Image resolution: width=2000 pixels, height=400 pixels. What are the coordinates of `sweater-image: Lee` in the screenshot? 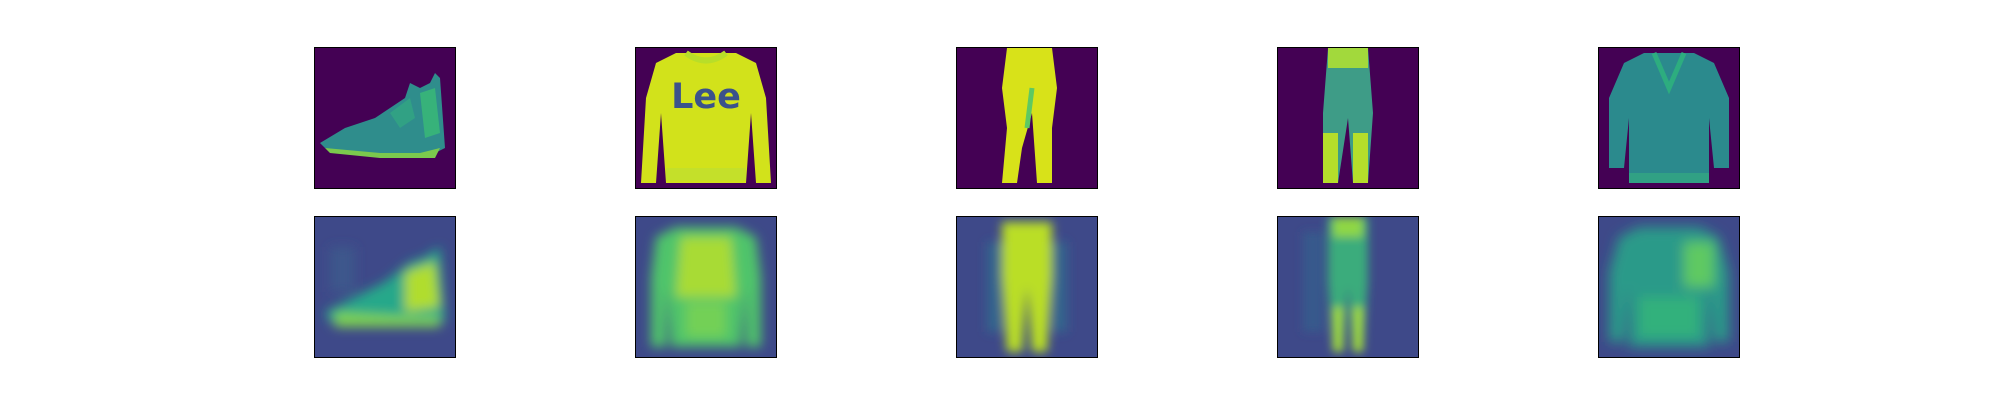 It's located at (706, 118).